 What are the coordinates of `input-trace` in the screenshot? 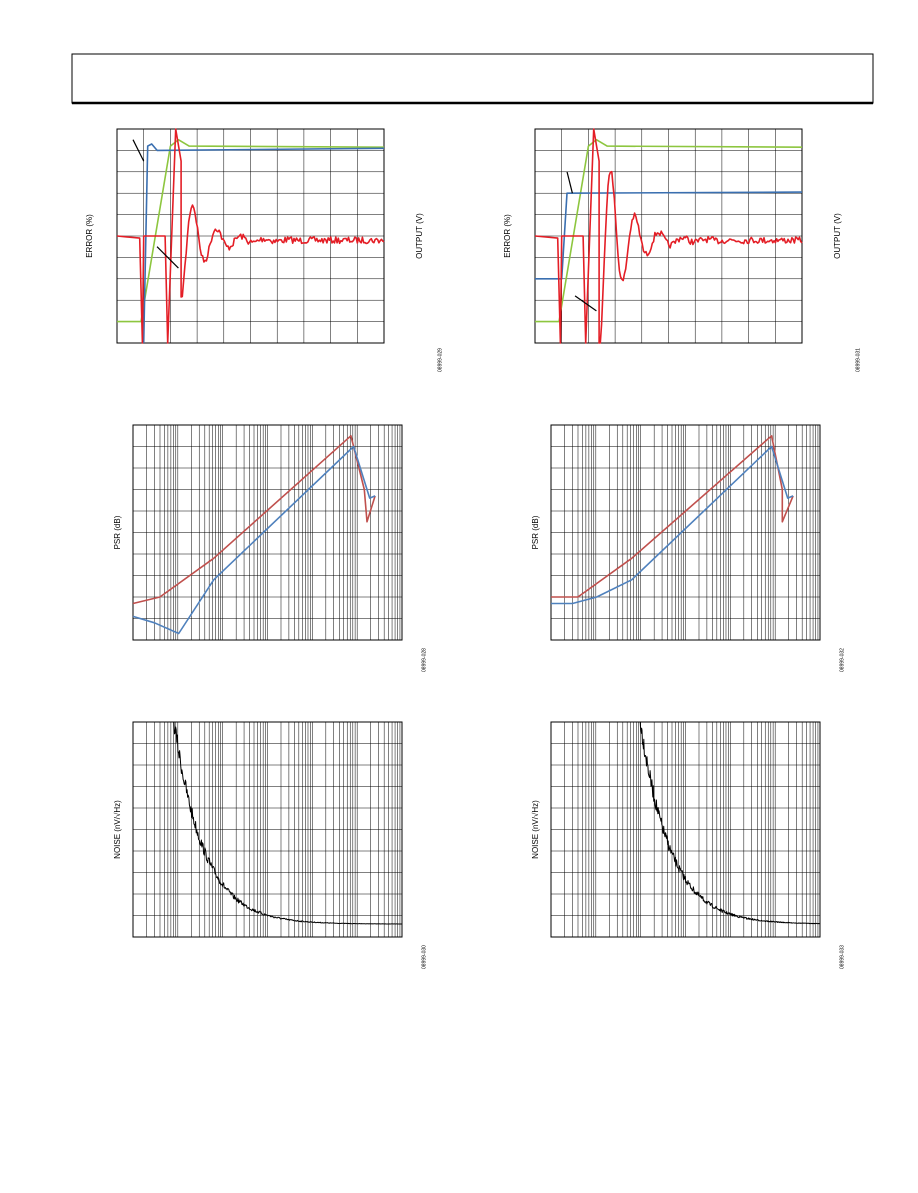 It's located at (263, 243).